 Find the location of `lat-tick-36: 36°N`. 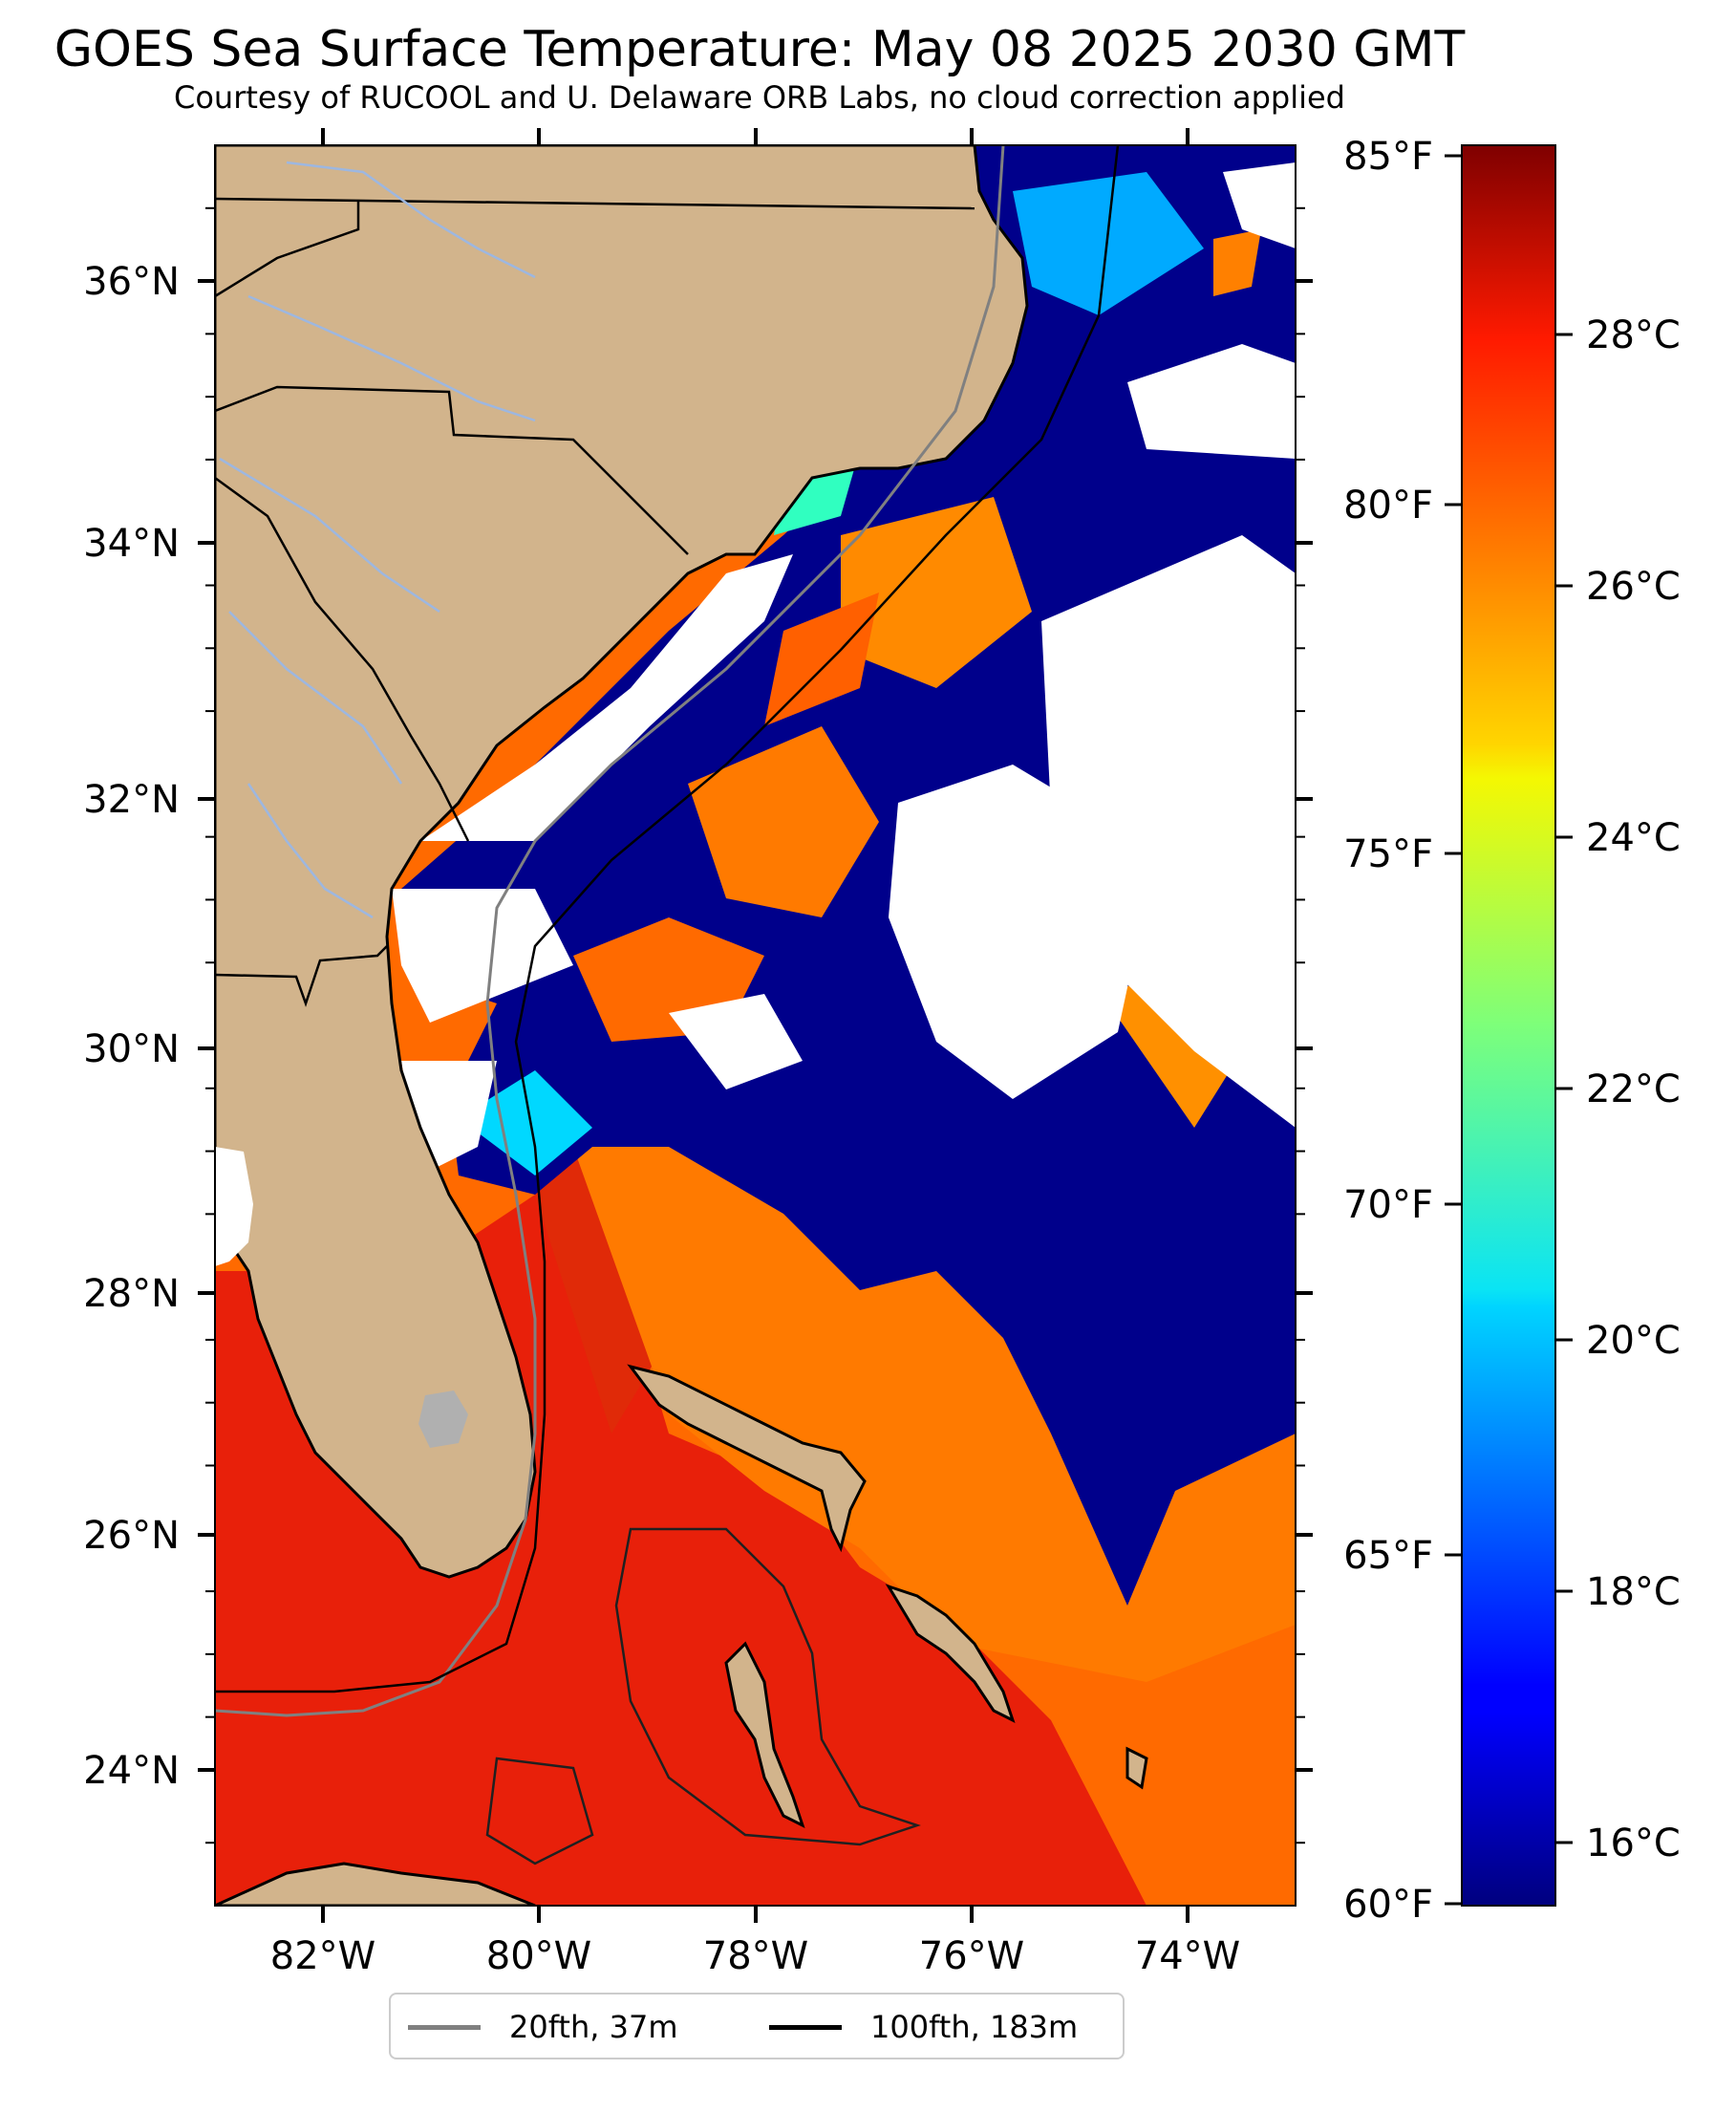

lat-tick-36: 36°N is located at coordinates (698, 282).